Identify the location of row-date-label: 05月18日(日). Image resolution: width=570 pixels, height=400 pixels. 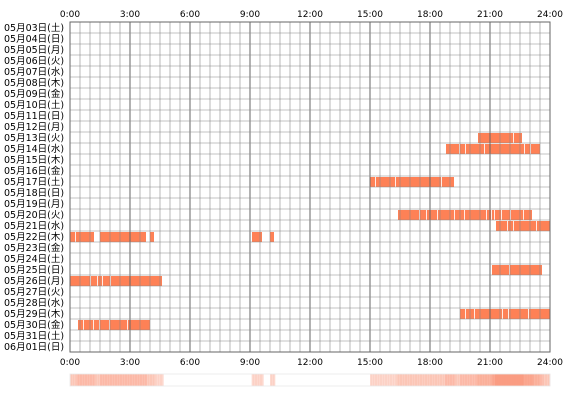
(34, 193).